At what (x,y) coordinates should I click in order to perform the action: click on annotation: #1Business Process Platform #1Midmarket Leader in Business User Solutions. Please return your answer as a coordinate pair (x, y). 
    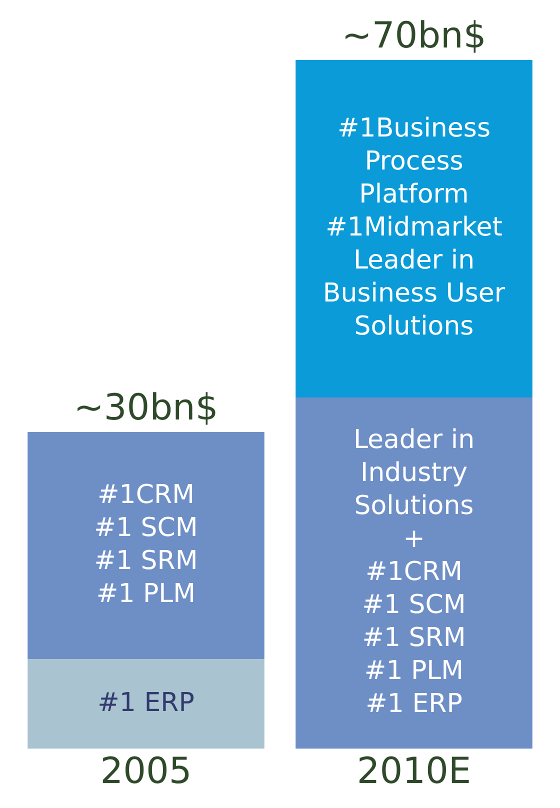
    Looking at the image, I should click on (414, 228).